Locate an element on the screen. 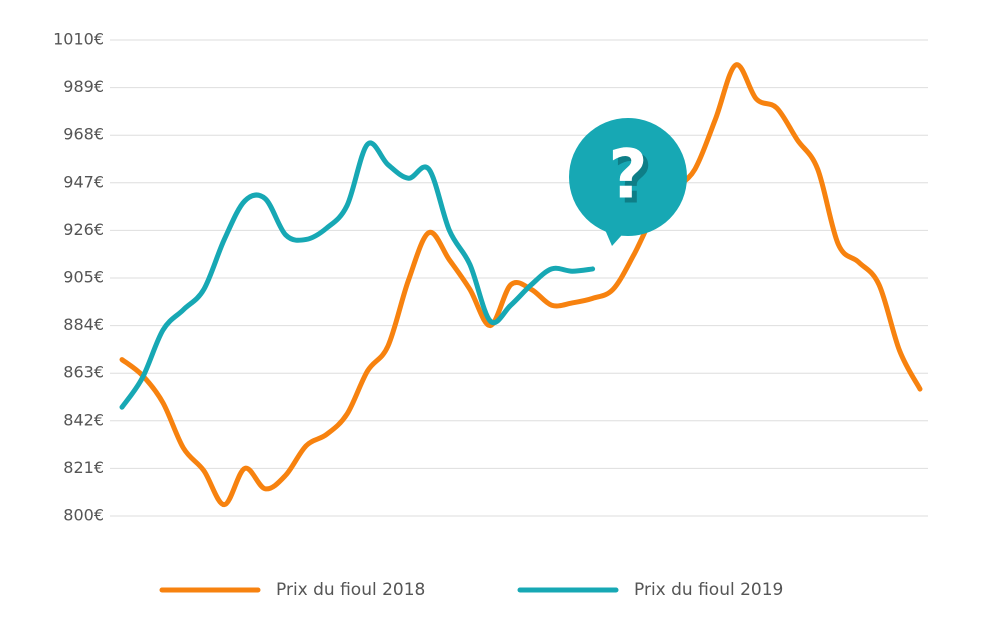  speech-bubble is located at coordinates (628, 177).